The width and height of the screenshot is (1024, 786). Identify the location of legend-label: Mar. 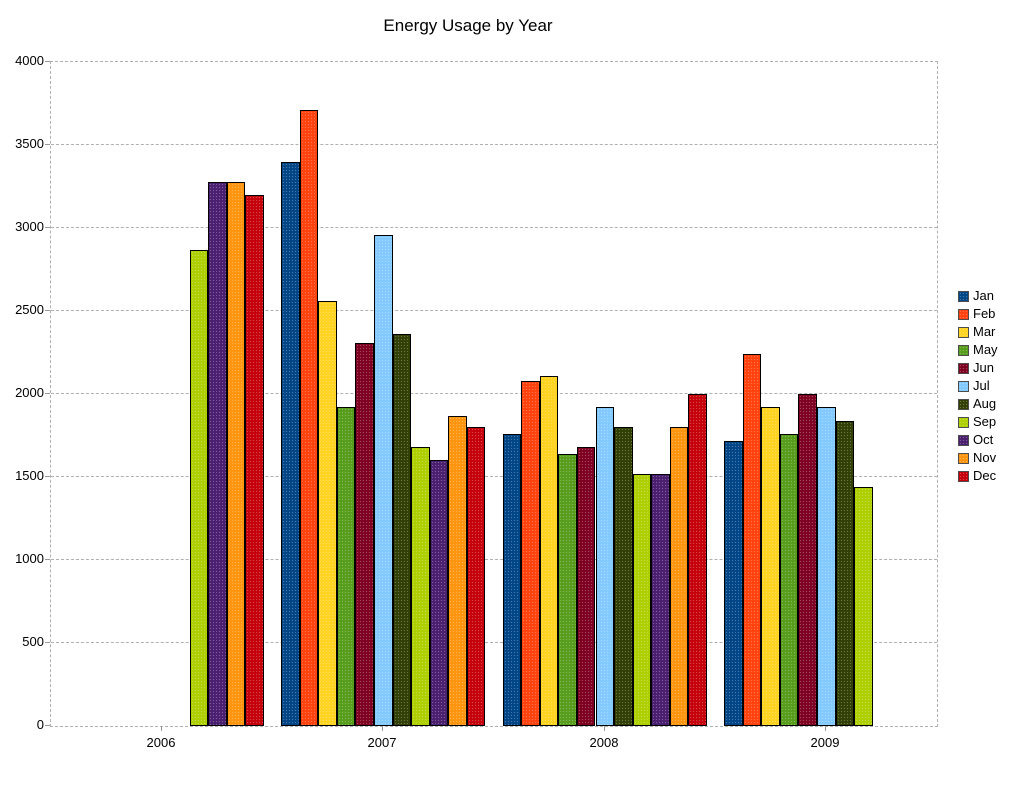
(984, 331).